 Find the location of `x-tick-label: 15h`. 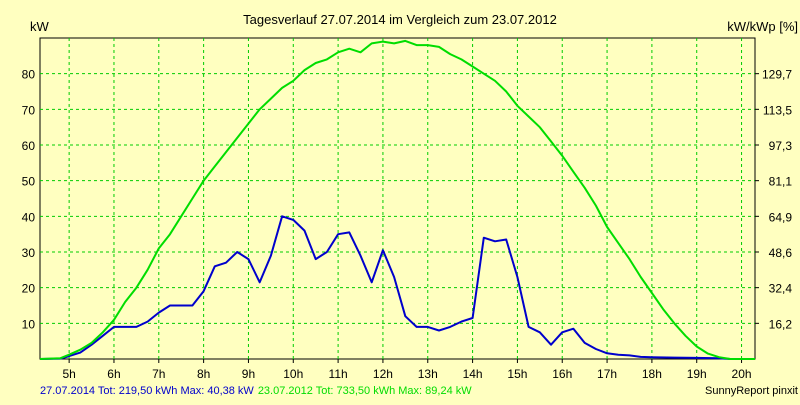

x-tick-label: 15h is located at coordinates (517, 374).